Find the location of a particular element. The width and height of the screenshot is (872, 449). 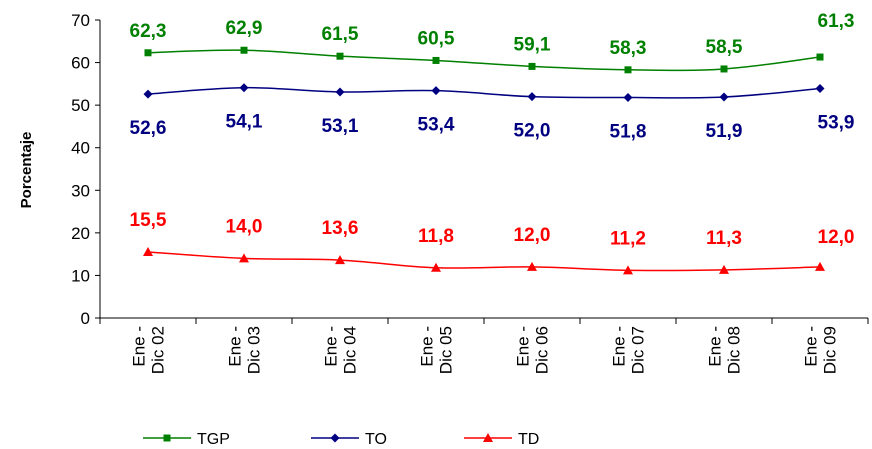

data-label: 60,5 is located at coordinates (436, 38).